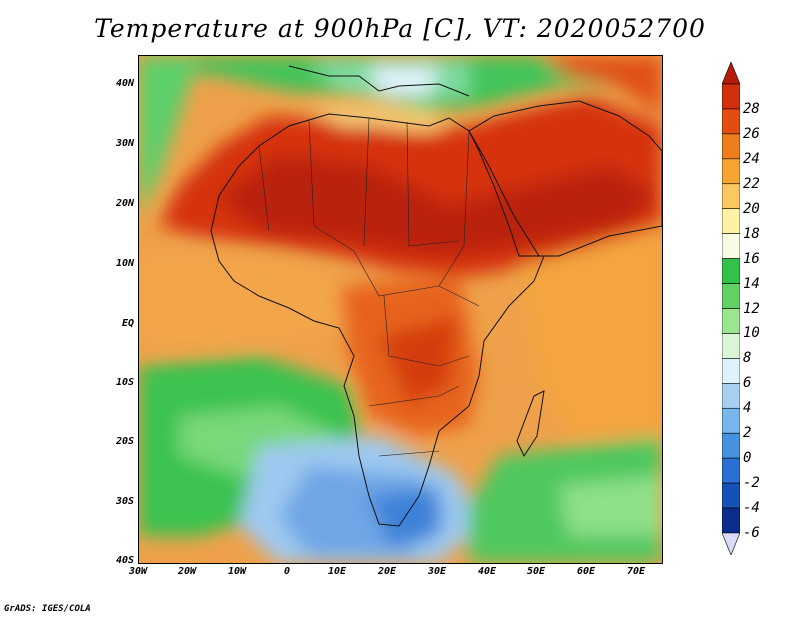 Image resolution: width=800 pixels, height=618 pixels. I want to click on colorbar-tick-label: 22, so click(751, 183).